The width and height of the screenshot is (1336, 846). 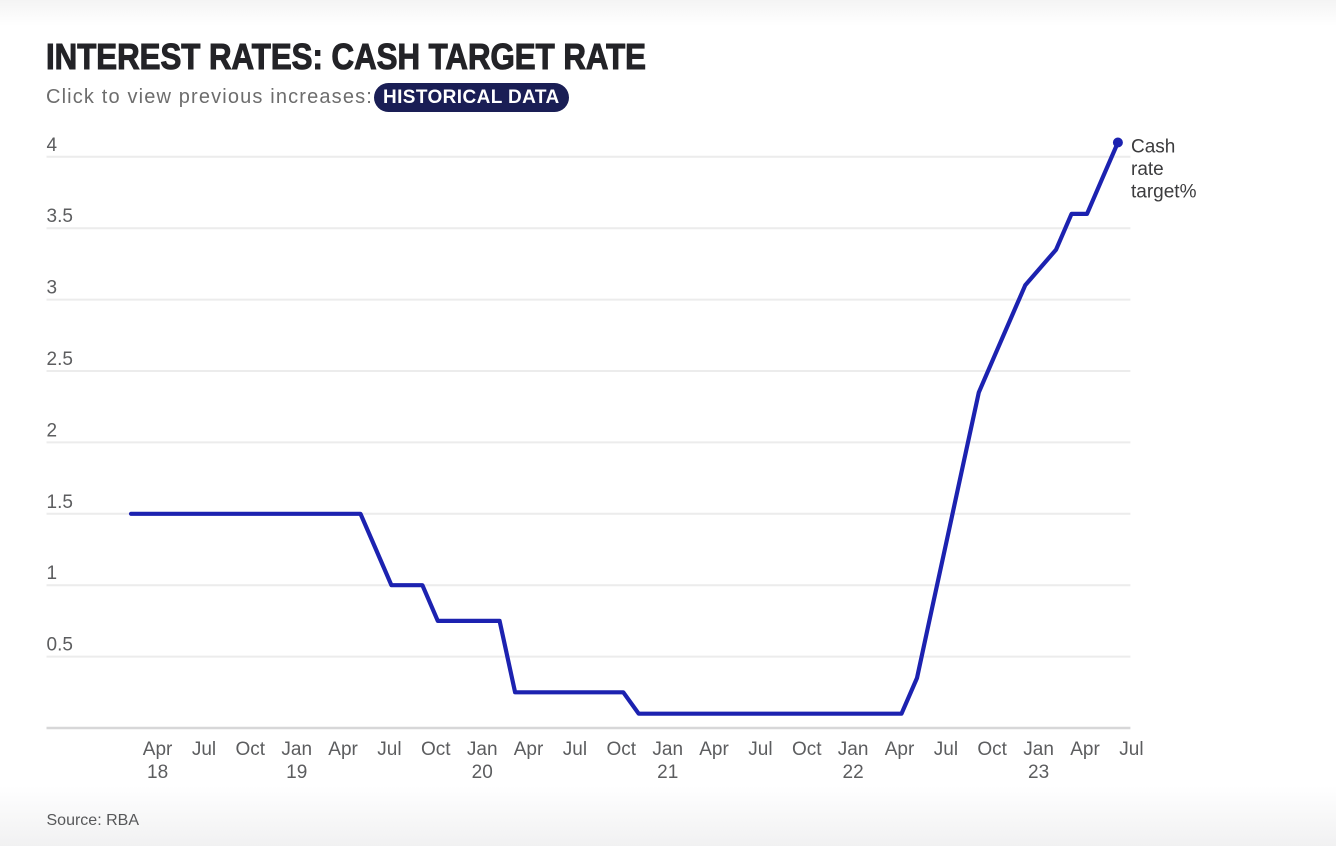 What do you see at coordinates (1164, 192) in the screenshot?
I see `svg-text: target%` at bounding box center [1164, 192].